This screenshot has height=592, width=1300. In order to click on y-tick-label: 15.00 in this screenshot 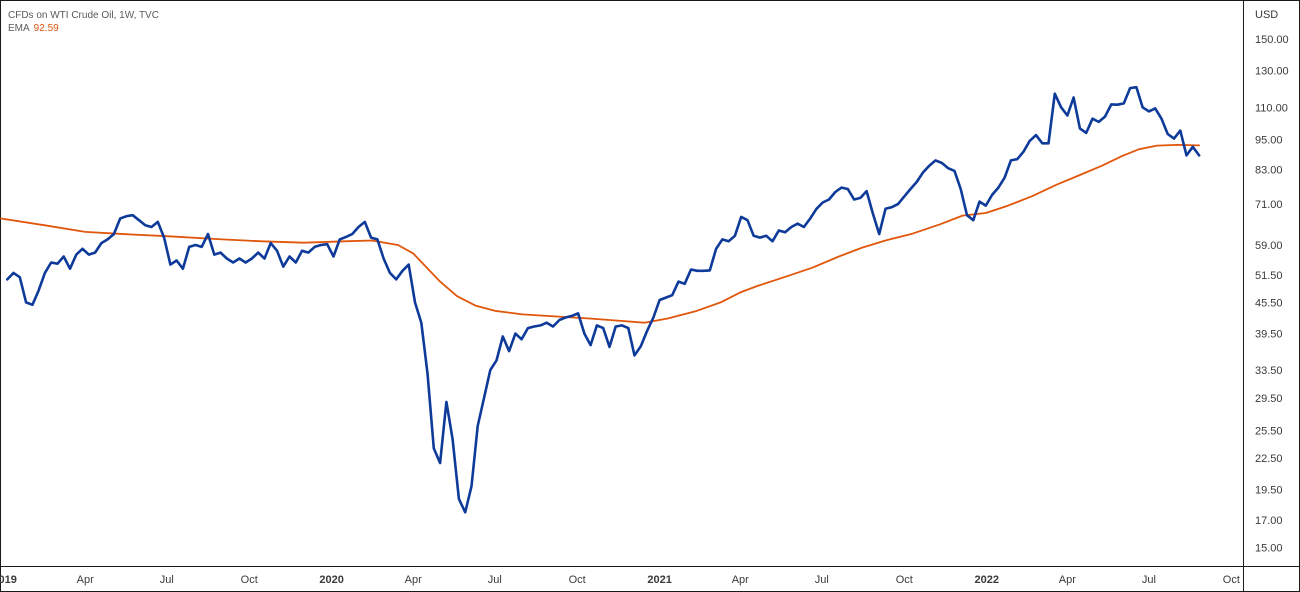, I will do `click(1269, 549)`.